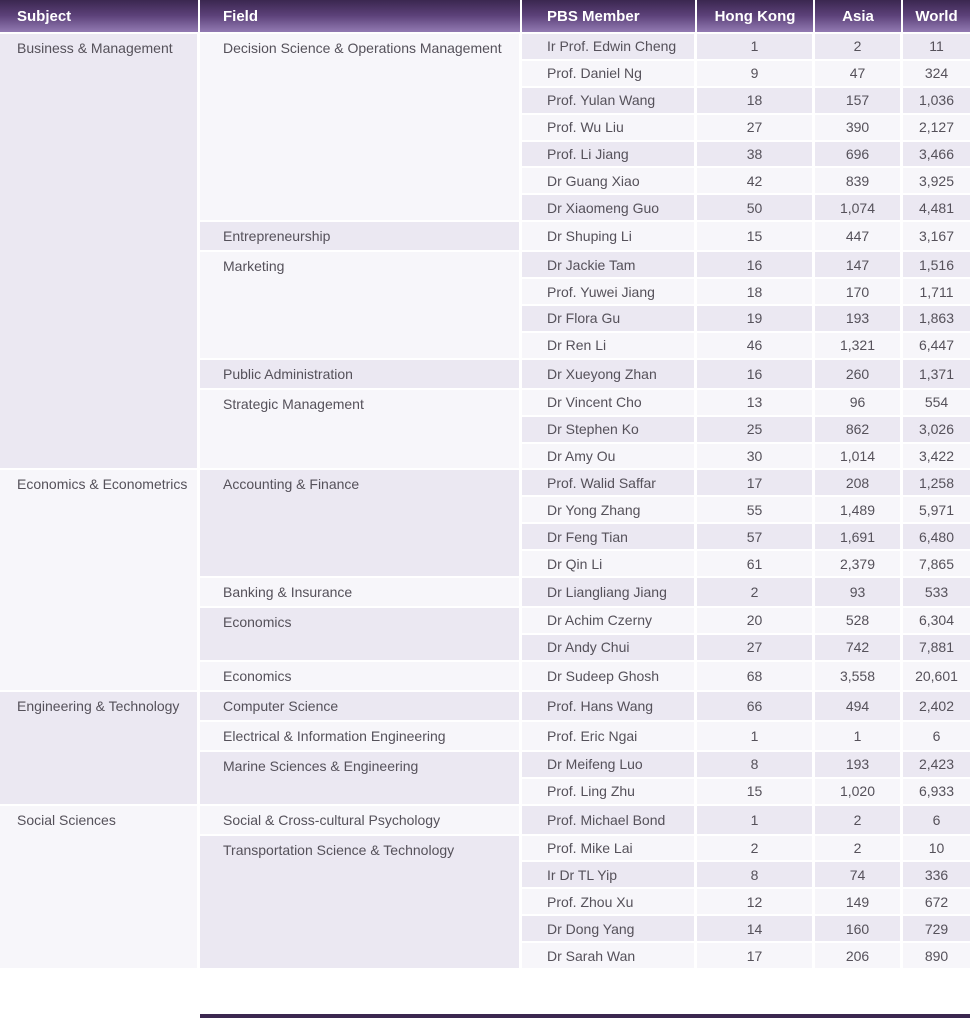  I want to click on world-cell: 1,711, so click(936, 293).